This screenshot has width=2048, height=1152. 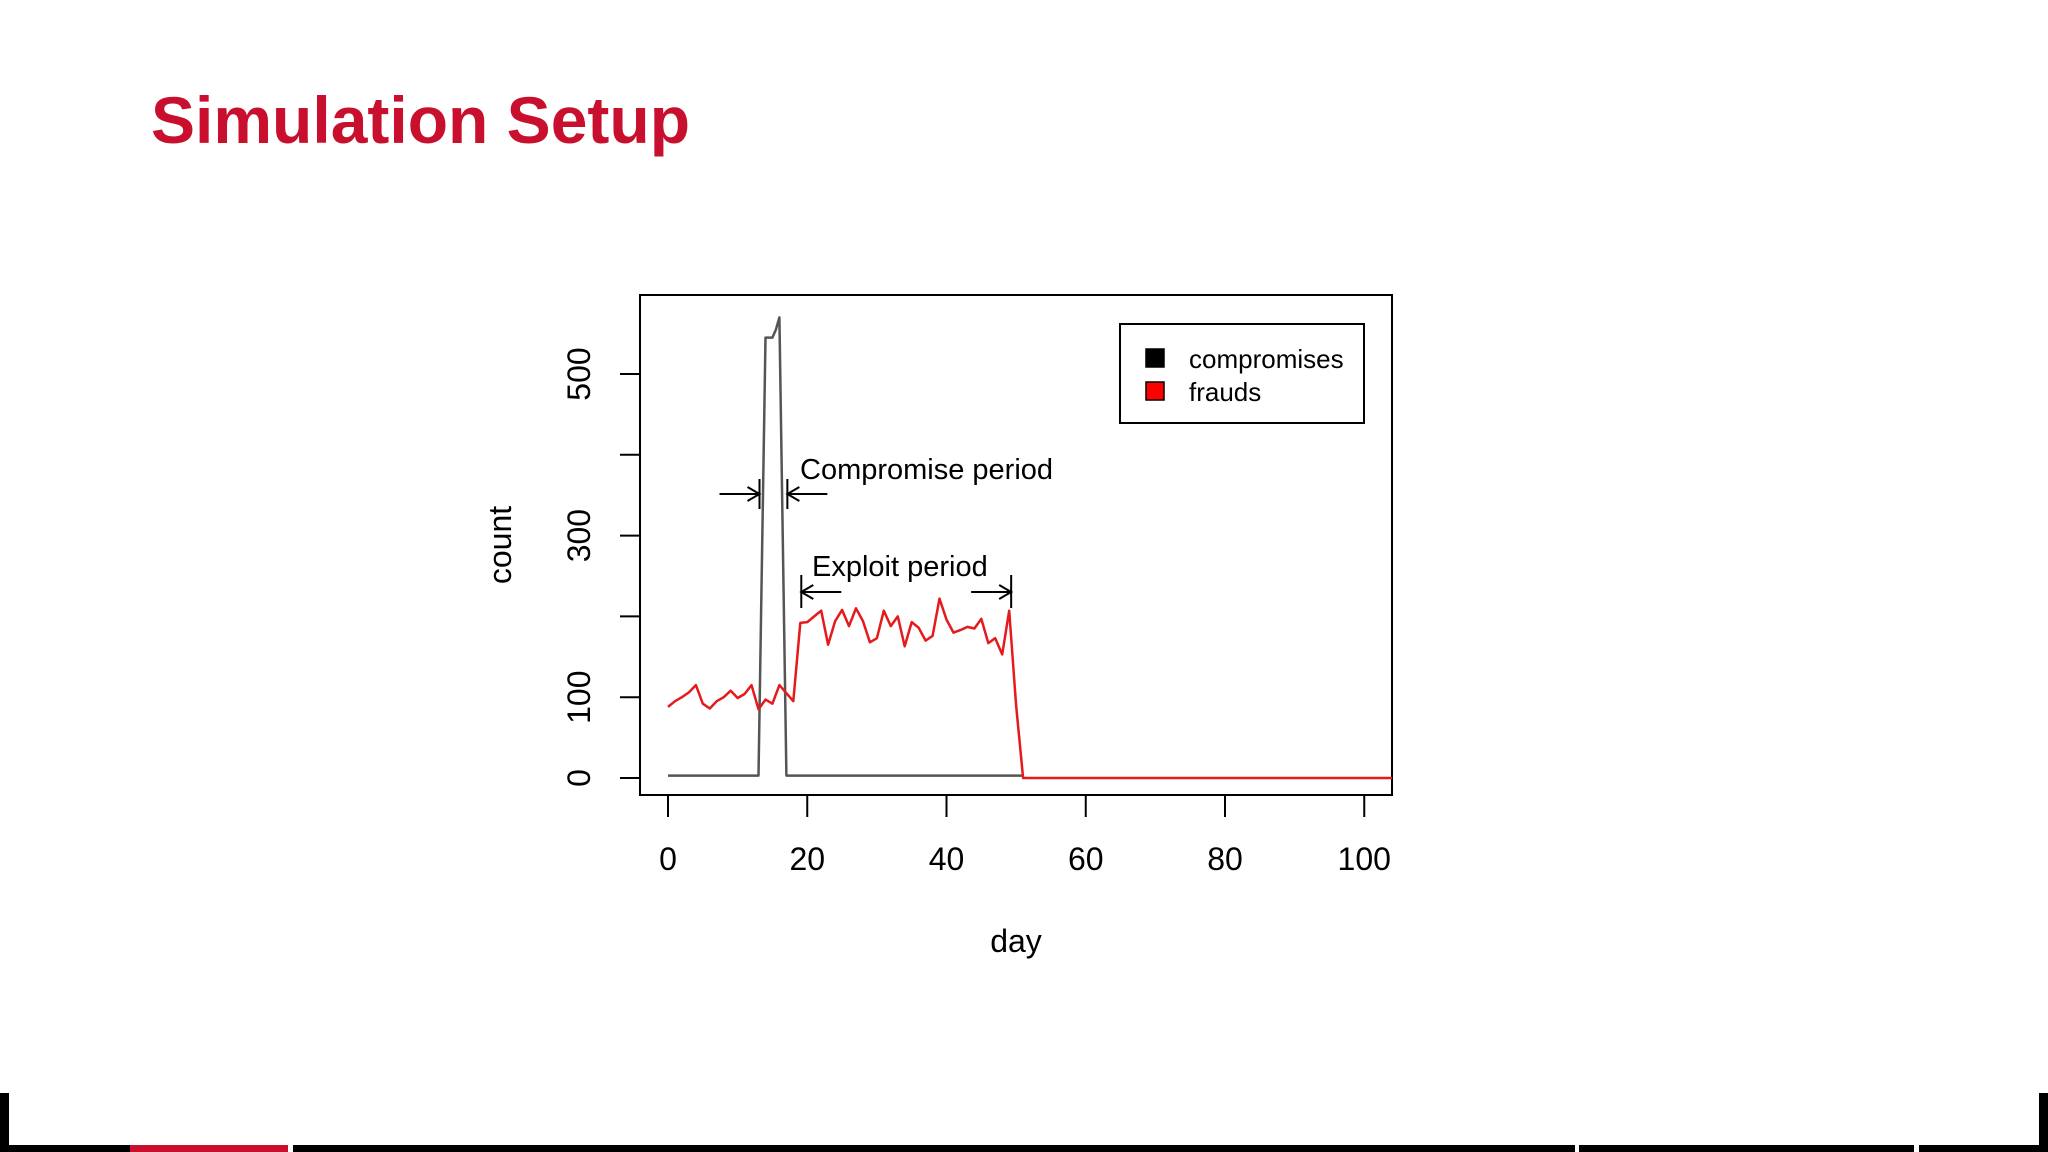 What do you see at coordinates (1006, 592) in the screenshot?
I see `exploit-period-right-arrow-head` at bounding box center [1006, 592].